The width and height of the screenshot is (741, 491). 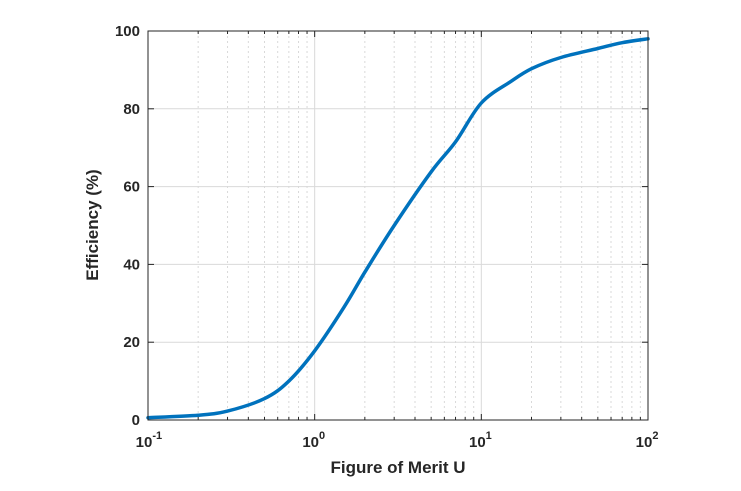 What do you see at coordinates (397, 467) in the screenshot?
I see `x-axis-title: Figure of Merit U` at bounding box center [397, 467].